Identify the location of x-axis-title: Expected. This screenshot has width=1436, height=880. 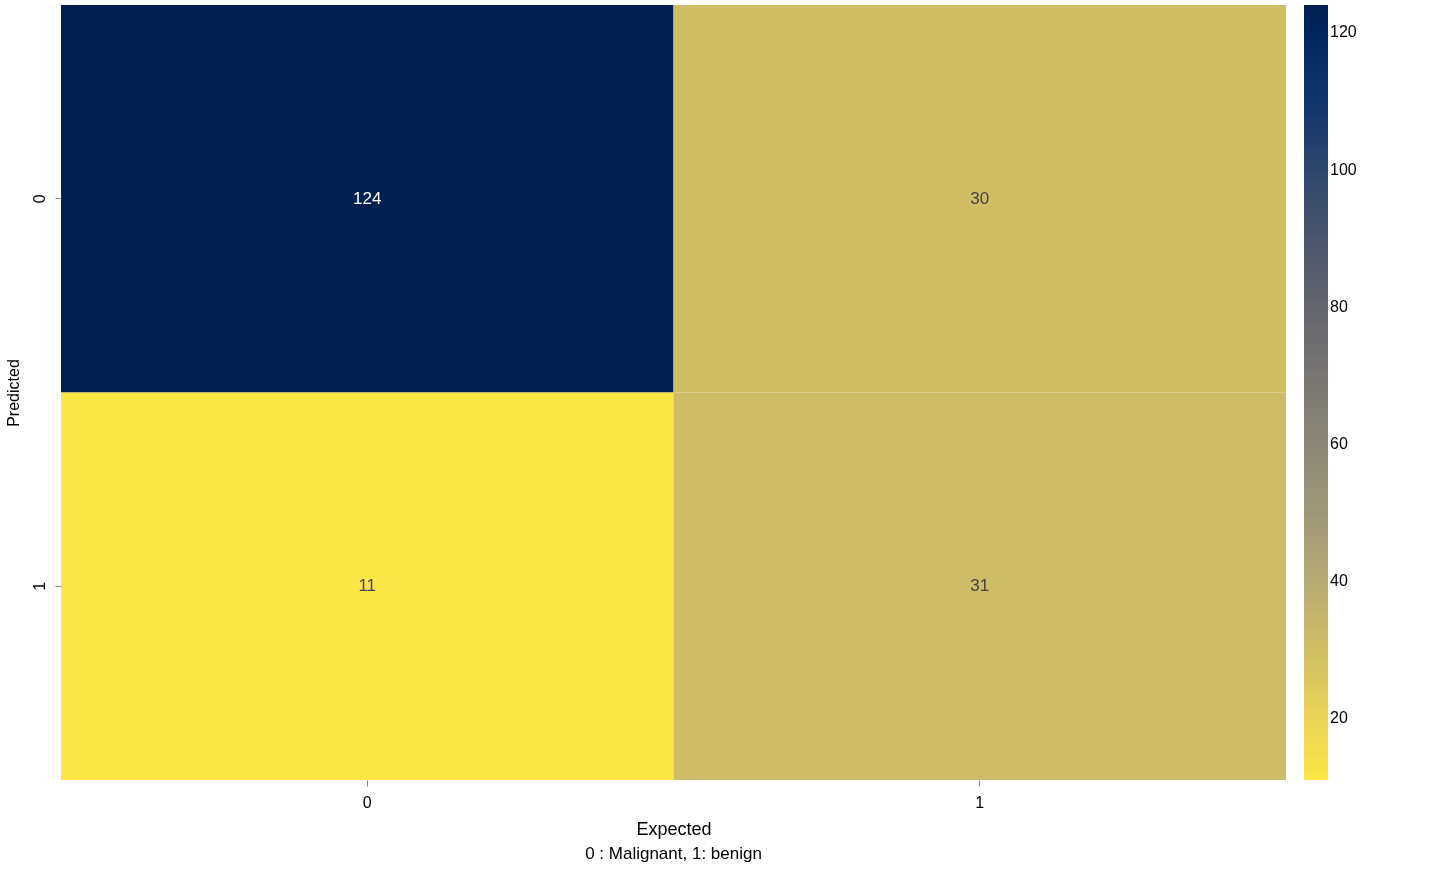
(674, 828).